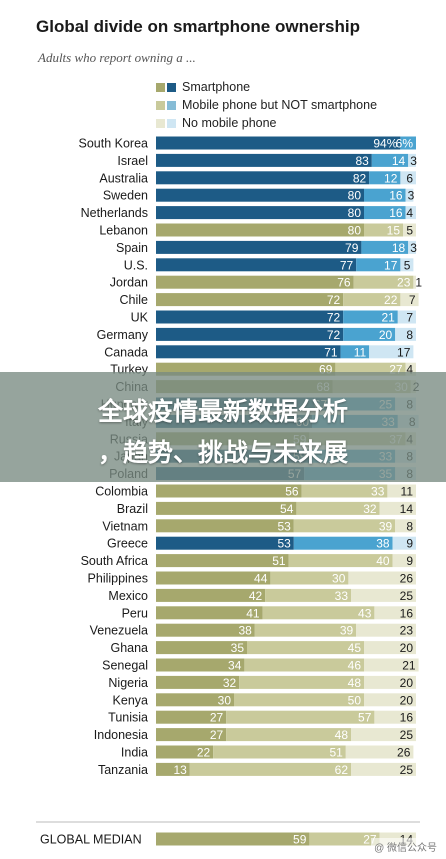 Image resolution: width=446 pixels, height=859 pixels. I want to click on bar-mobile-sweden, so click(385, 195).